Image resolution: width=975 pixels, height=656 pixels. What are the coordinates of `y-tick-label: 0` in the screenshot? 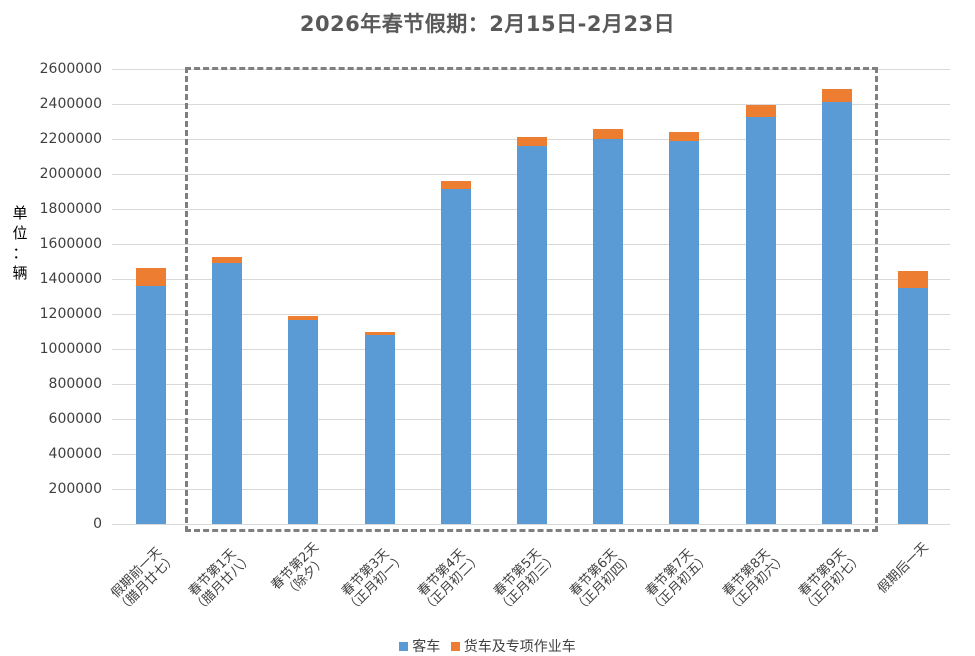 It's located at (97, 524).